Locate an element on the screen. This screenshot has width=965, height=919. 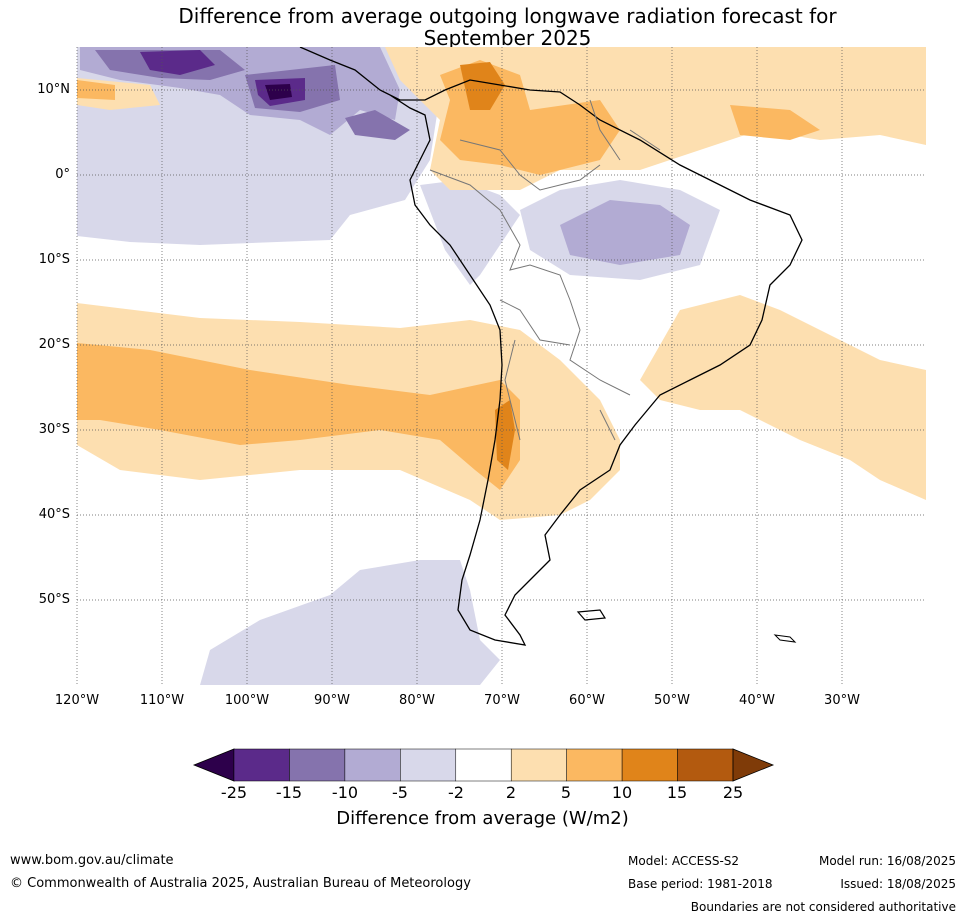
colorbar-tick: 10 is located at coordinates (622, 792).